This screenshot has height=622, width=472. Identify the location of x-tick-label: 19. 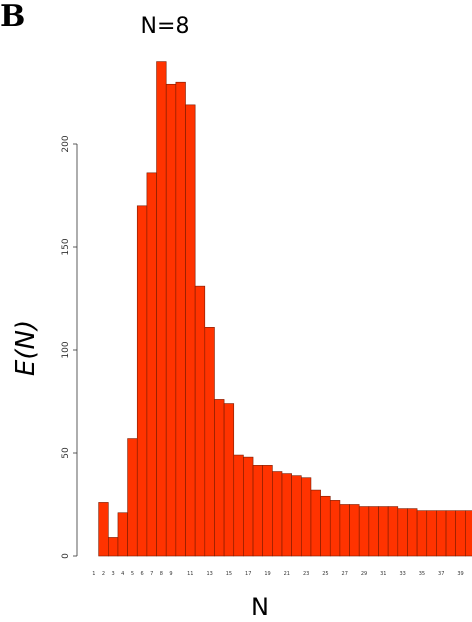
(267, 574).